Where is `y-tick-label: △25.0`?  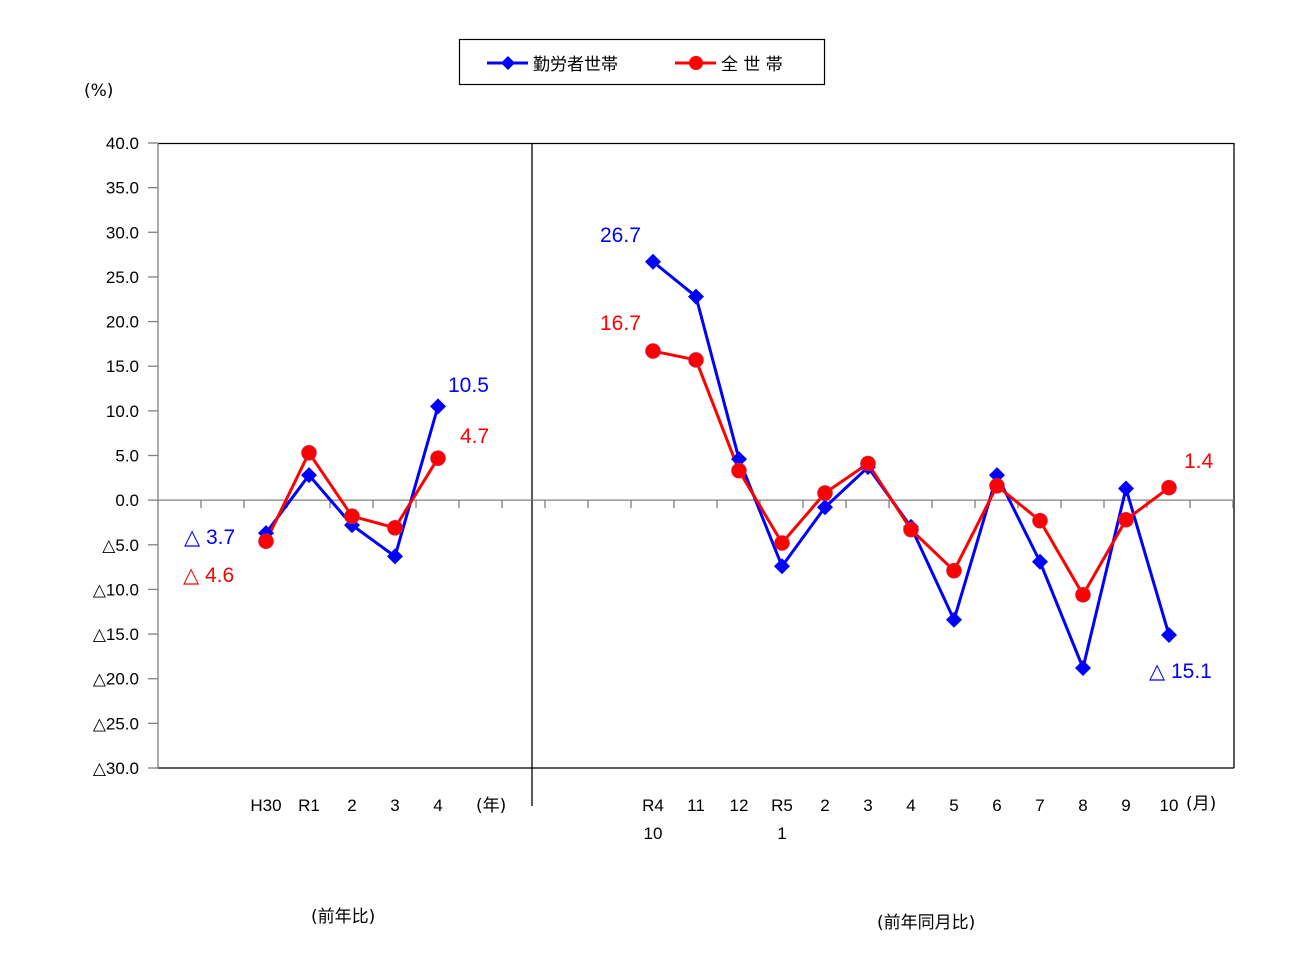
y-tick-label: △25.0 is located at coordinates (116, 723).